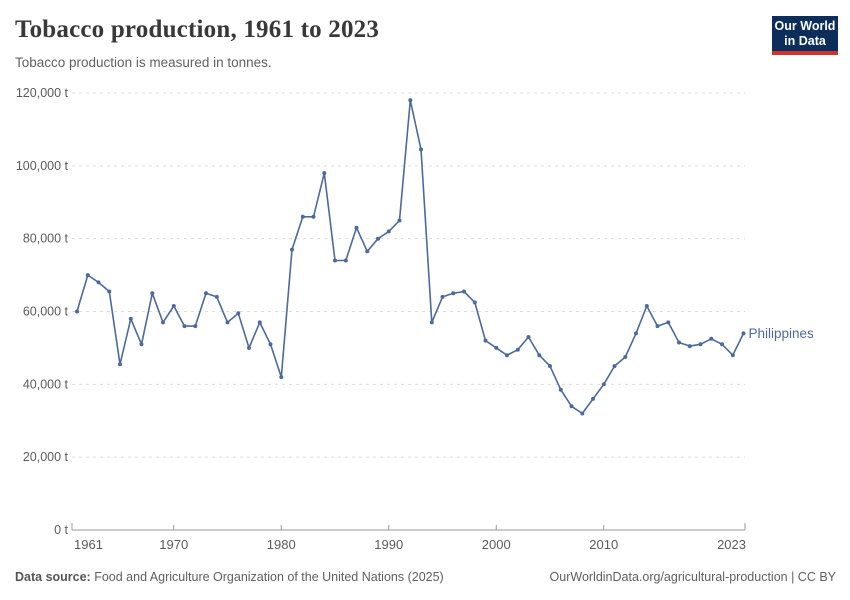 The width and height of the screenshot is (850, 600). Describe the element at coordinates (388, 544) in the screenshot. I see `x-tick-label: 1990` at that location.